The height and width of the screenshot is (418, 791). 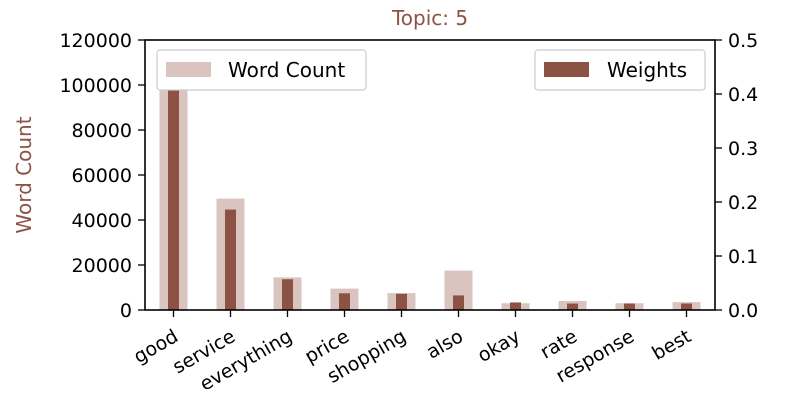 What do you see at coordinates (566, 69) in the screenshot?
I see `legend-swatch-weights` at bounding box center [566, 69].